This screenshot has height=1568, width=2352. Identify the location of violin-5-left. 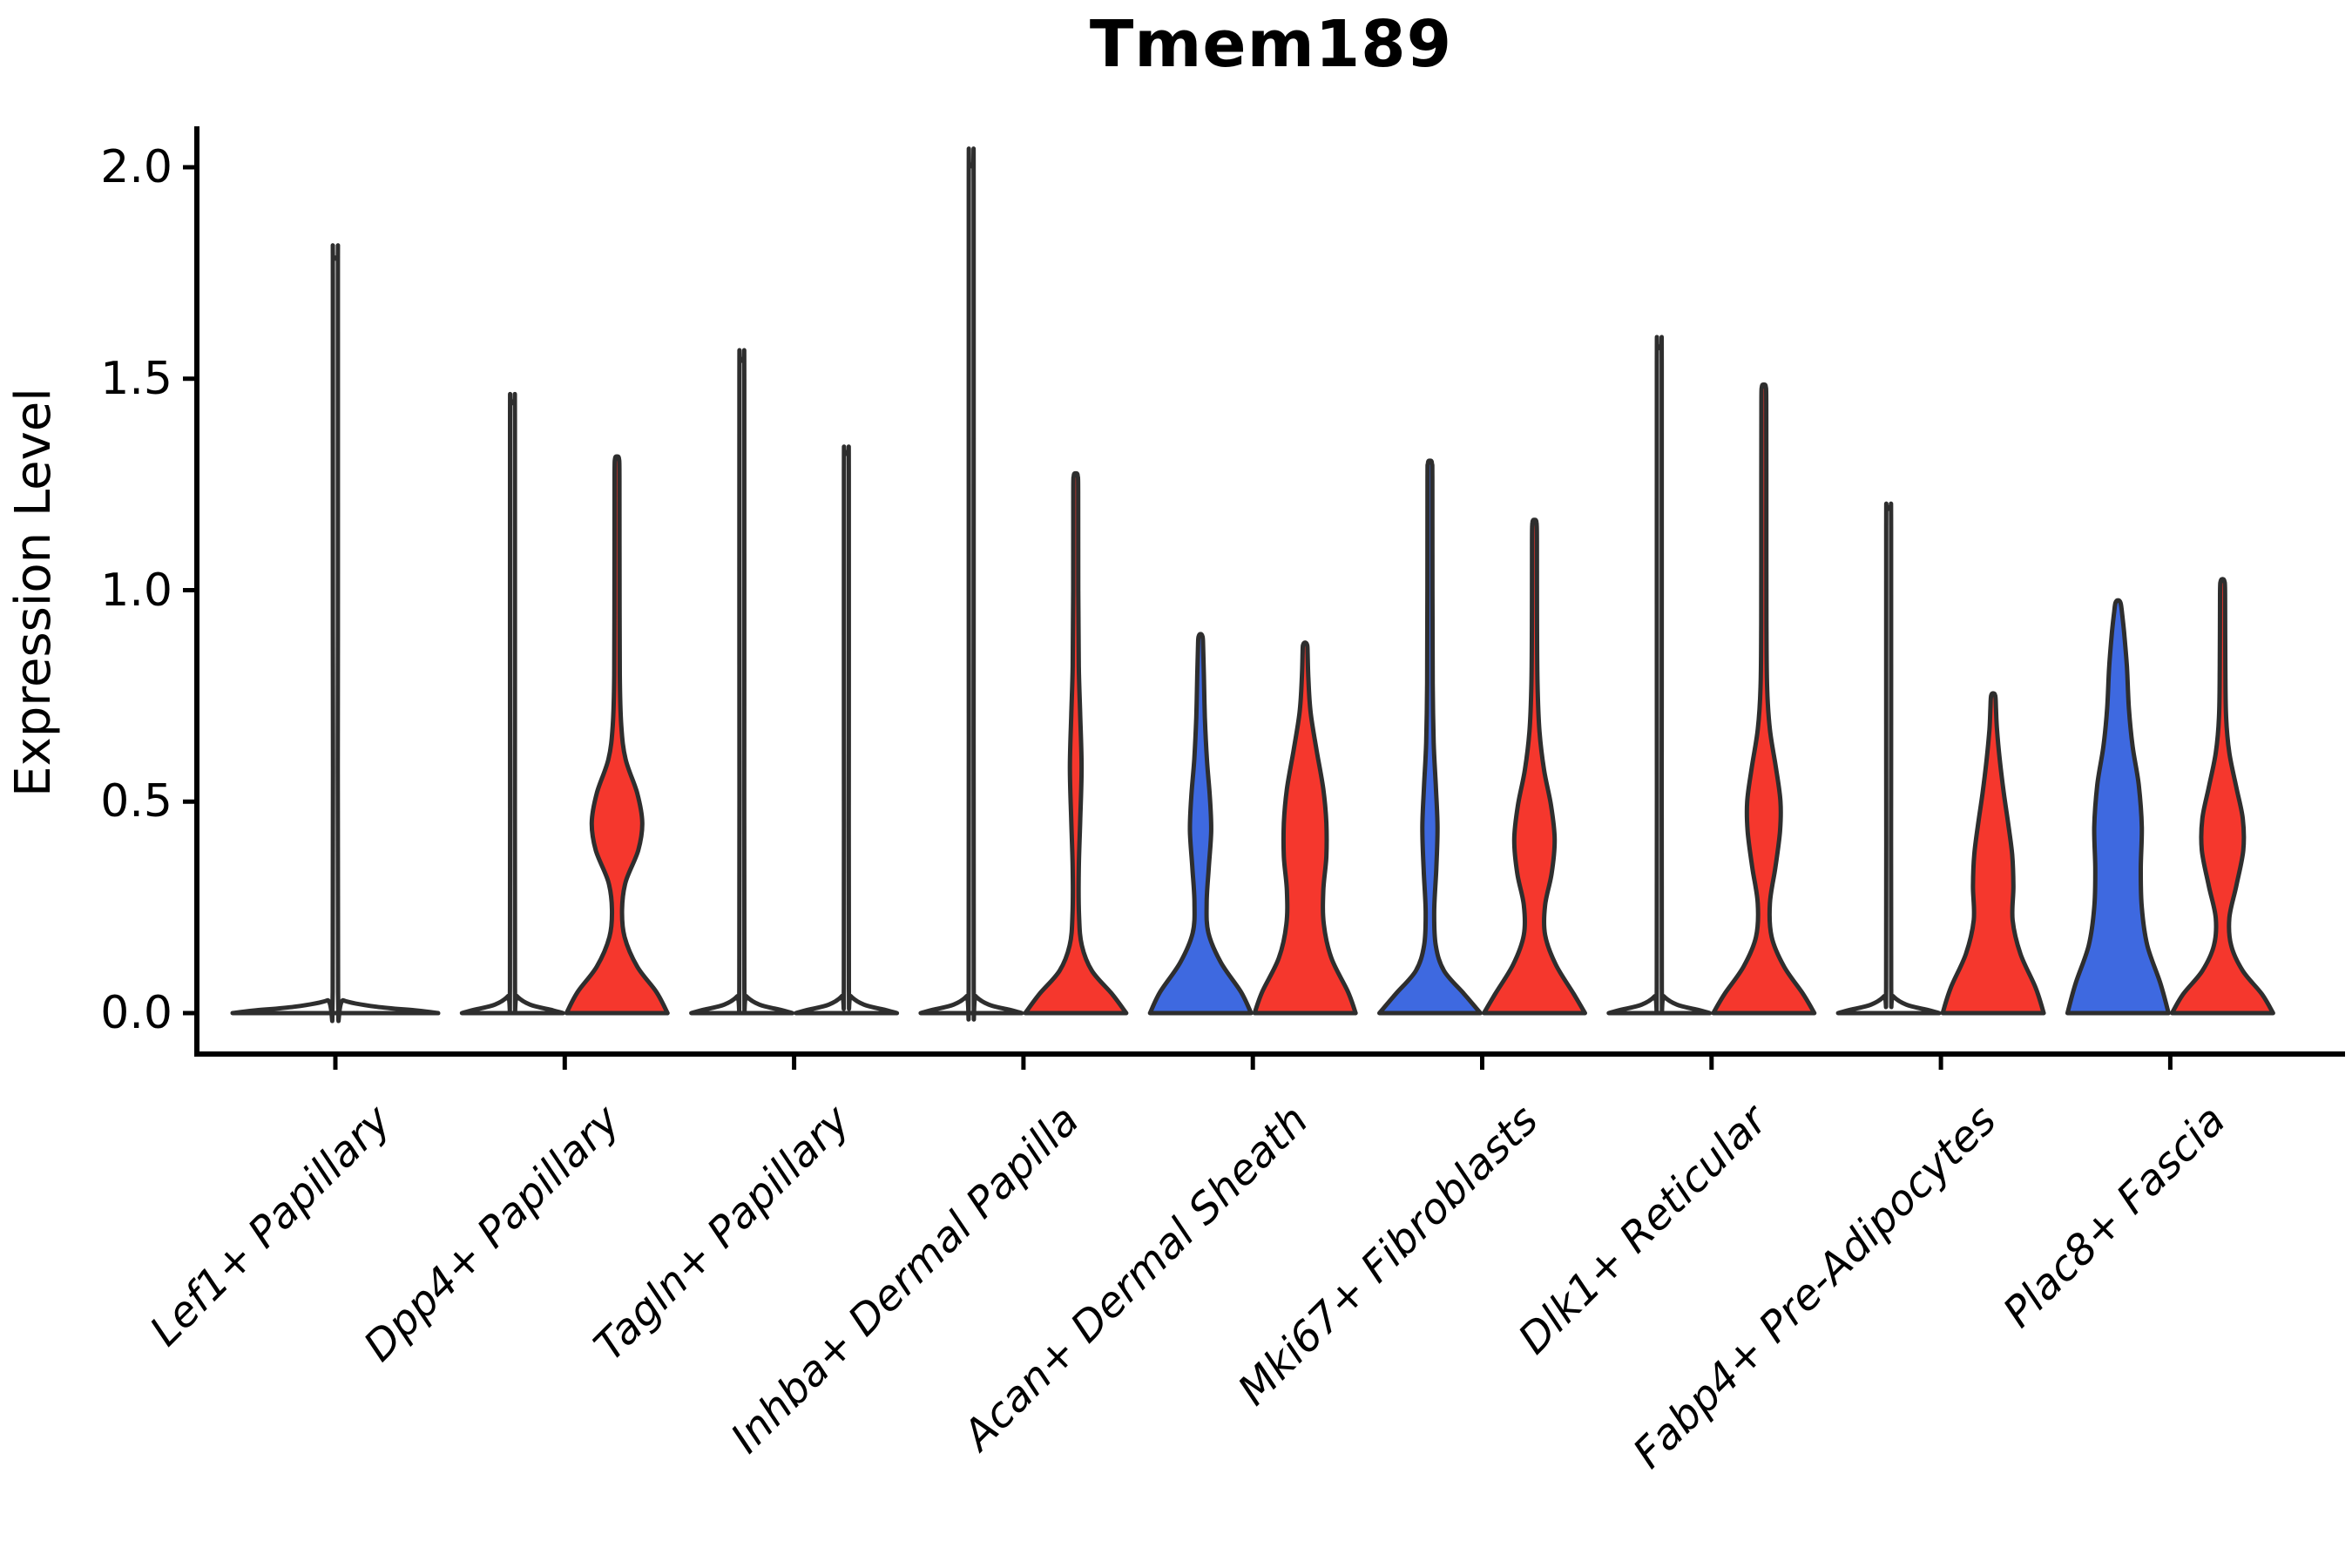
(1430, 737).